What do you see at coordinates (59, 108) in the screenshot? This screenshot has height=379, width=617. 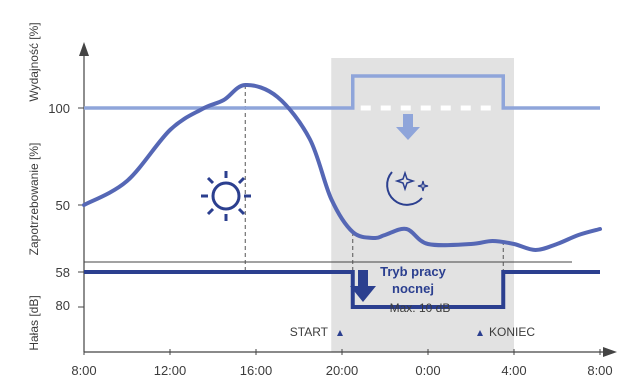 I see `y-tick-100: 100` at bounding box center [59, 108].